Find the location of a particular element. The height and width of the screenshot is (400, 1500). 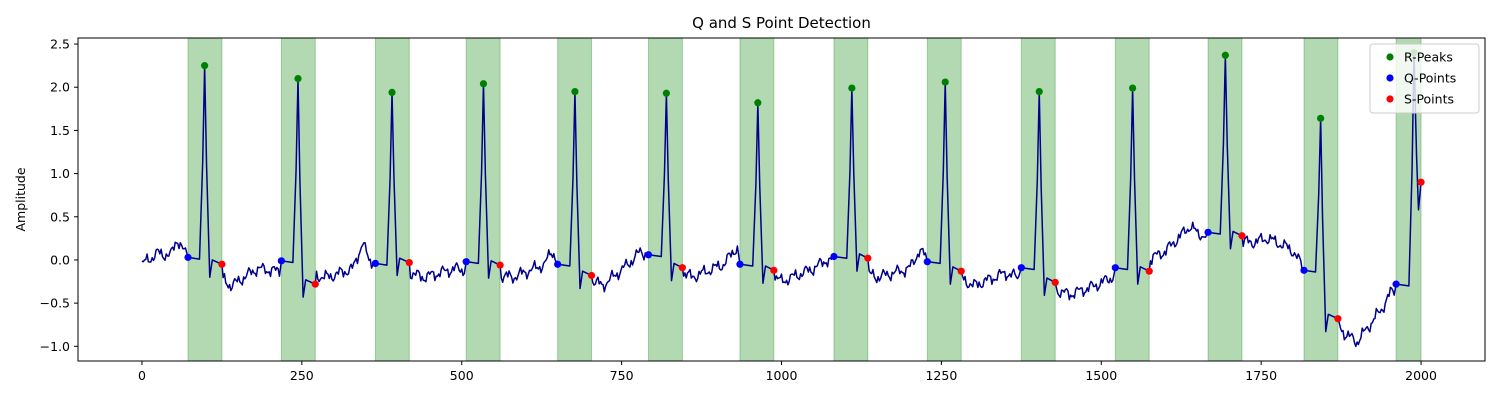

legend-items: R-Peaks Q-Points S-Points is located at coordinates (1421, 78).